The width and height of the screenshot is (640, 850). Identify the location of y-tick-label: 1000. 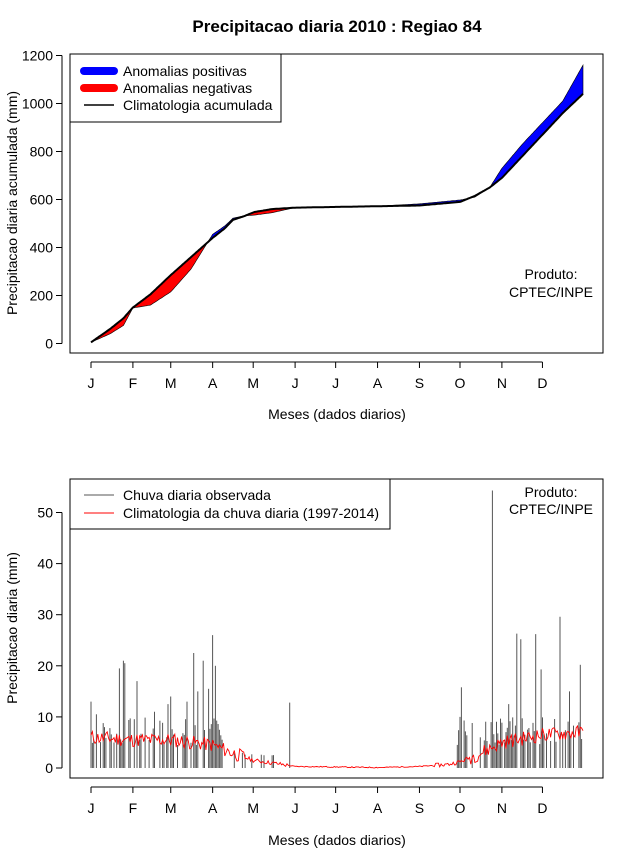
(37, 104).